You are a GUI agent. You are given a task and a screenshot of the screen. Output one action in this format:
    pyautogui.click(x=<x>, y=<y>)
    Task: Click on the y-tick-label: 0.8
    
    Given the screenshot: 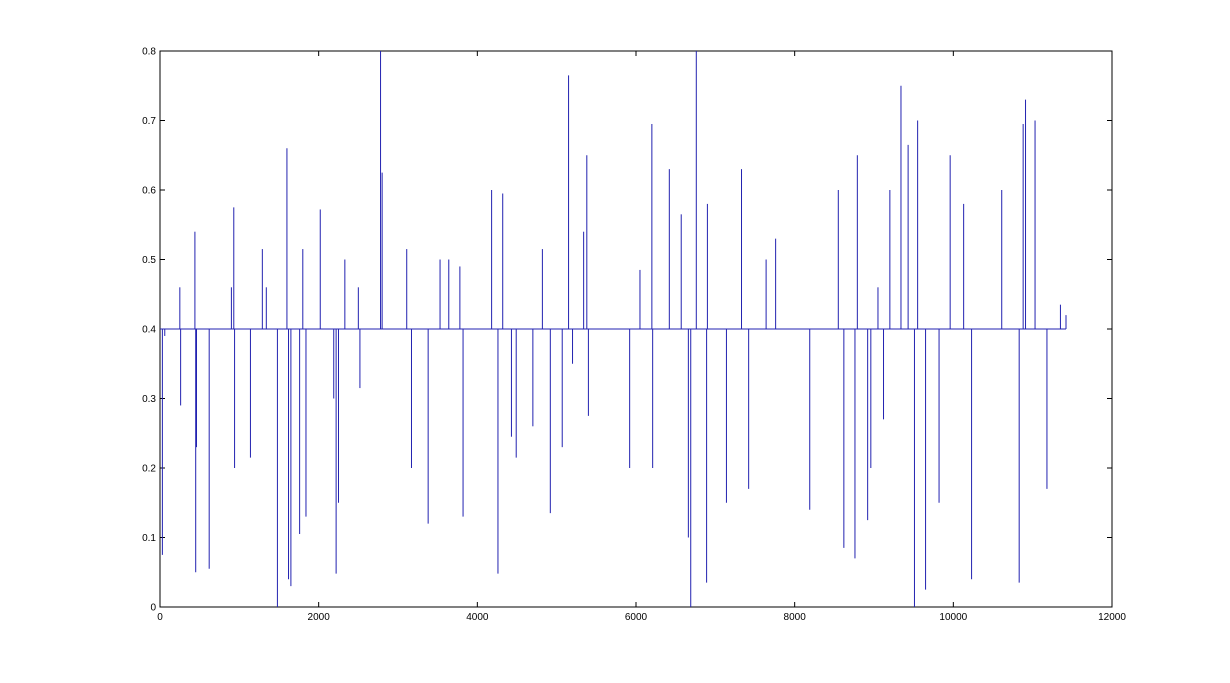 What is the action you would take?
    pyautogui.click(x=149, y=52)
    